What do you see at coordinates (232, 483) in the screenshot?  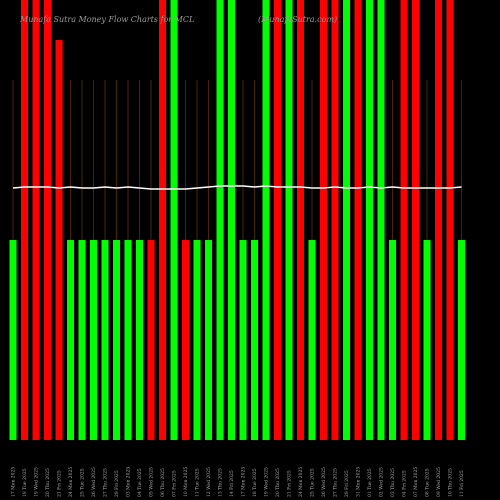 I see `x-tick-label: 14 Fri 2025` at bounding box center [232, 483].